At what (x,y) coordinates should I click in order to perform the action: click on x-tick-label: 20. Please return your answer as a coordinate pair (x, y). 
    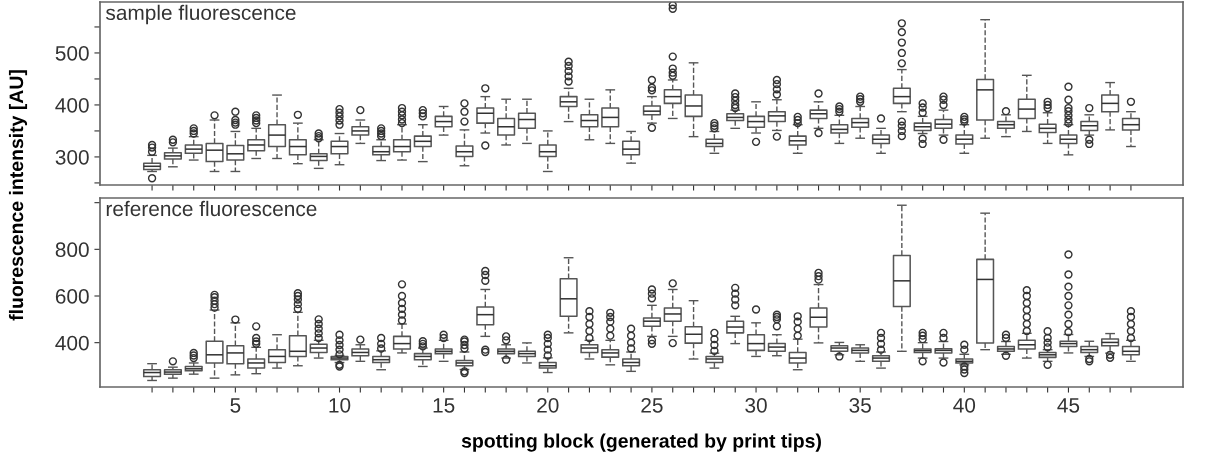
    Looking at the image, I should click on (548, 405).